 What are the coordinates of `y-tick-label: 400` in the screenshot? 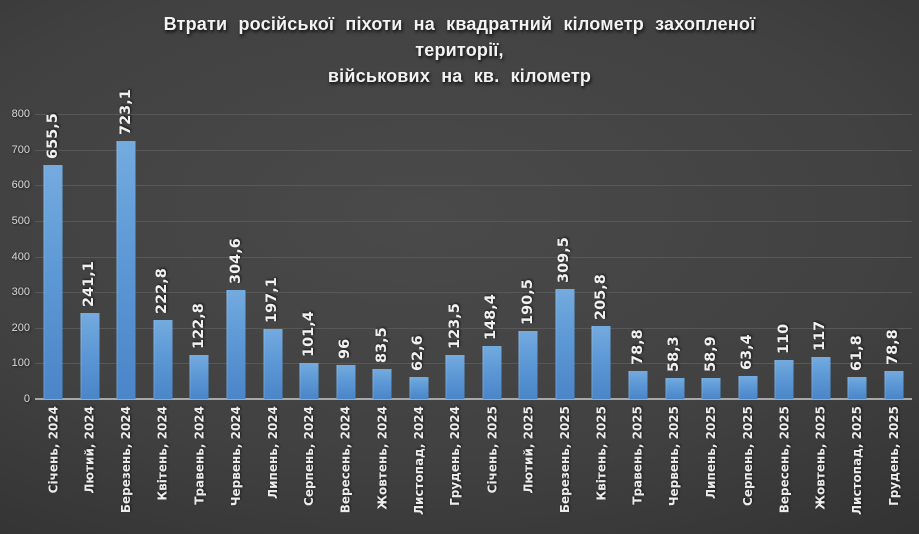 It's located at (20, 256).